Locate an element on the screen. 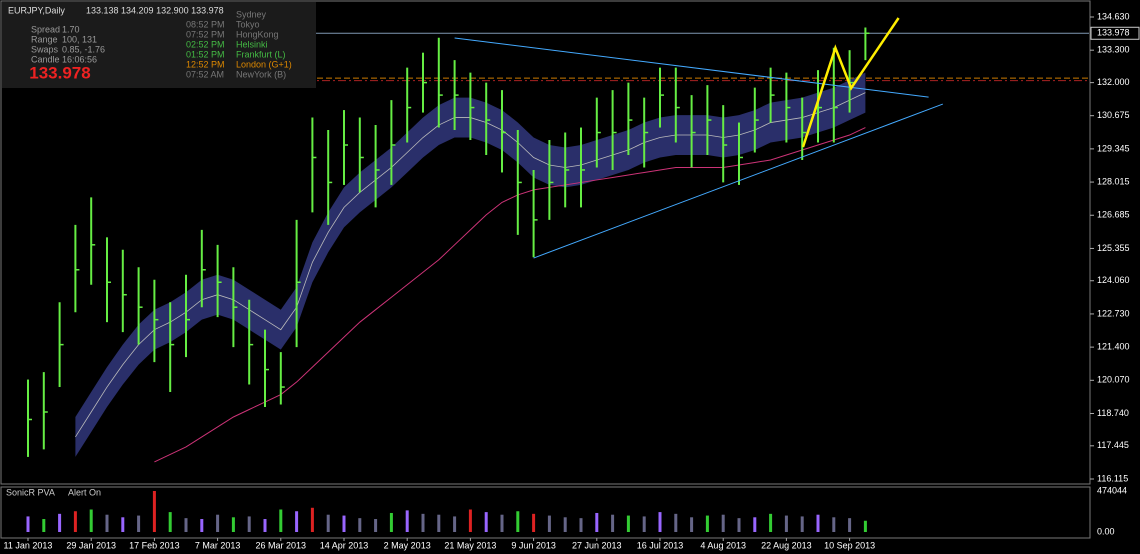 This screenshot has width=1140, height=554. session-name: Tokyo is located at coordinates (248, 24).